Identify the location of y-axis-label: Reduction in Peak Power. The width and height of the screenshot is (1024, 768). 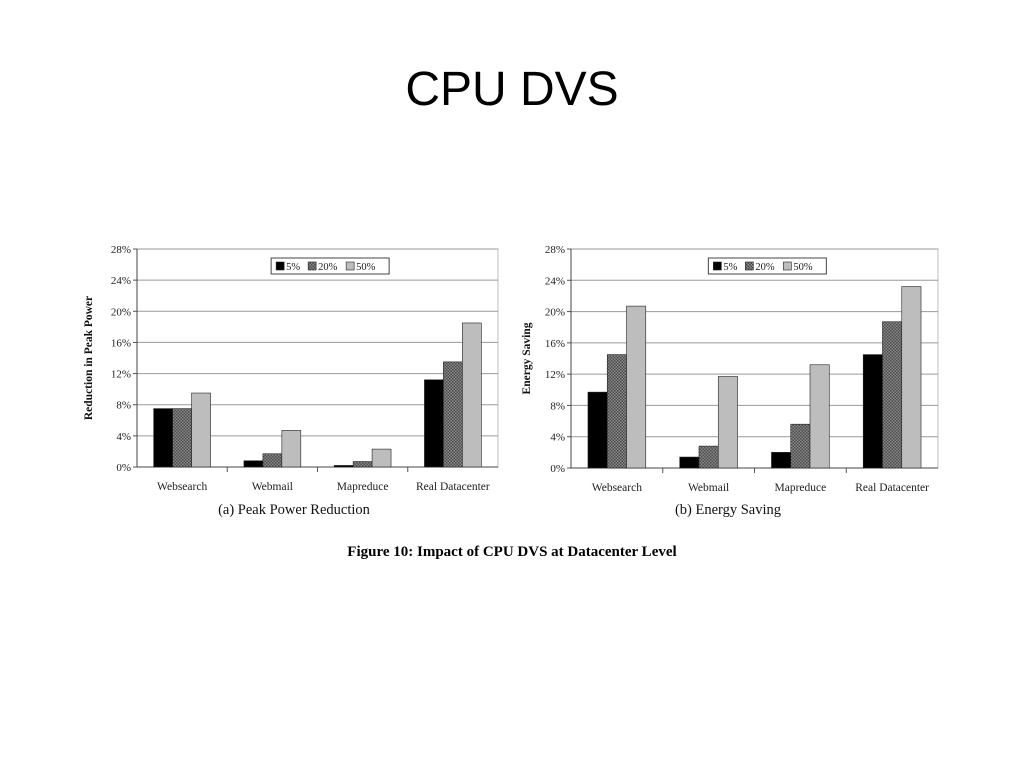
(89, 358).